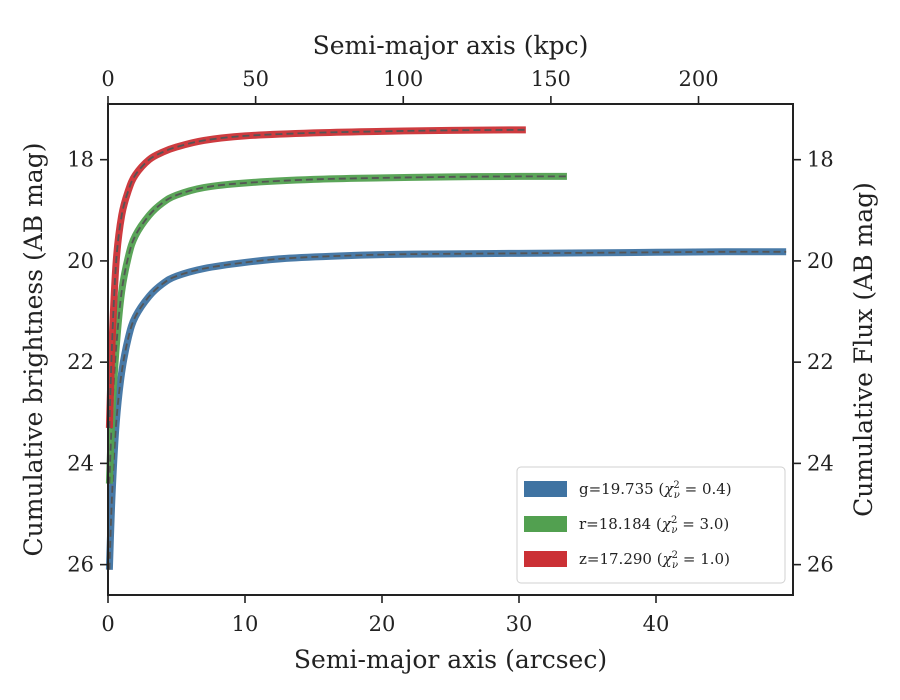 The width and height of the screenshot is (900, 700). I want to click on y2-tick-label: 20, so click(820, 261).